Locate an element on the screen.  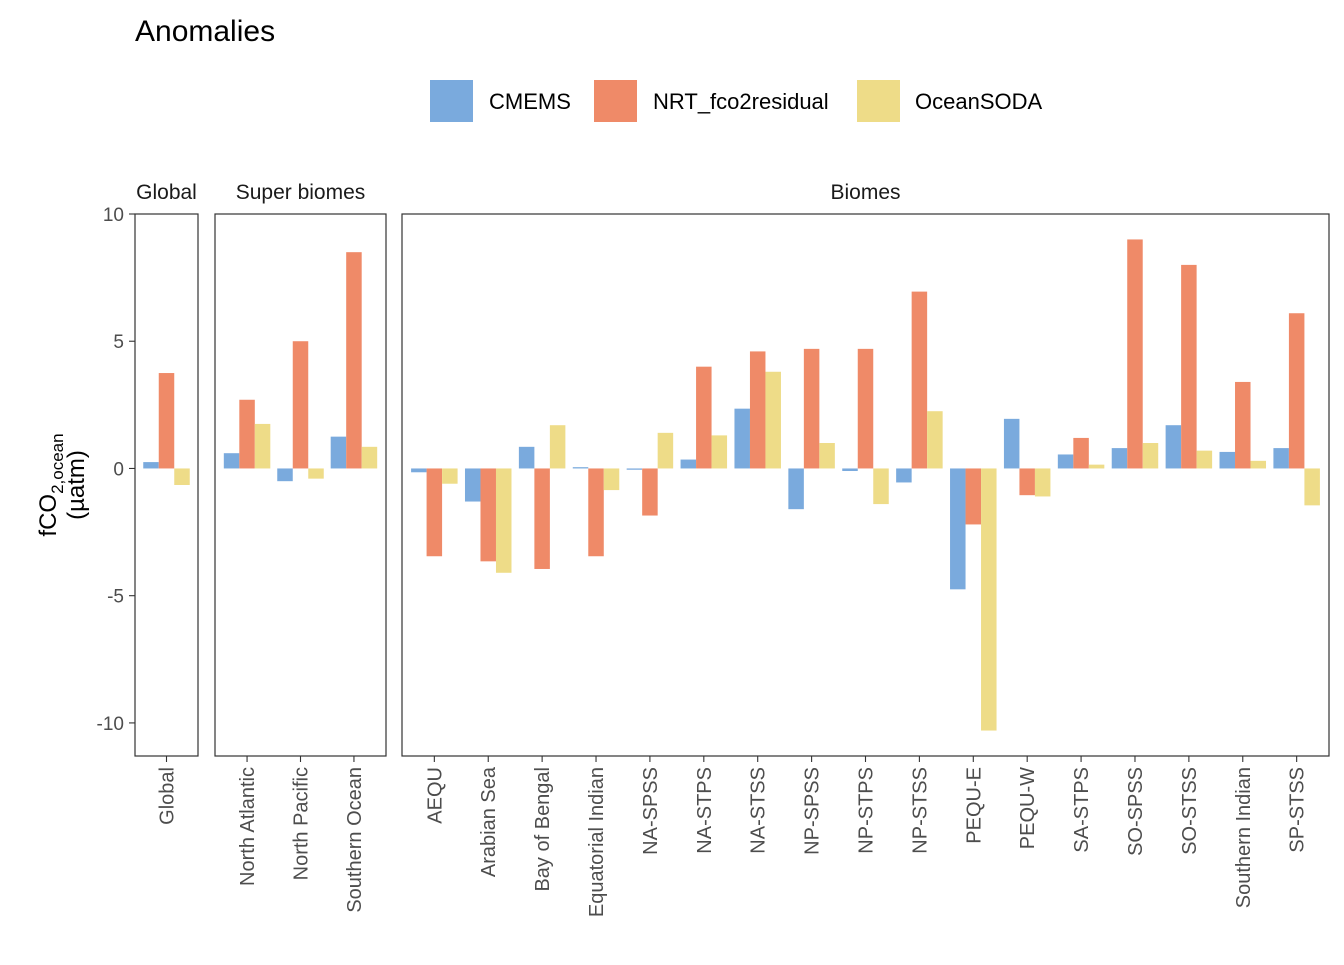
x-tick-label: NA-STPS is located at coordinates (705, 810).